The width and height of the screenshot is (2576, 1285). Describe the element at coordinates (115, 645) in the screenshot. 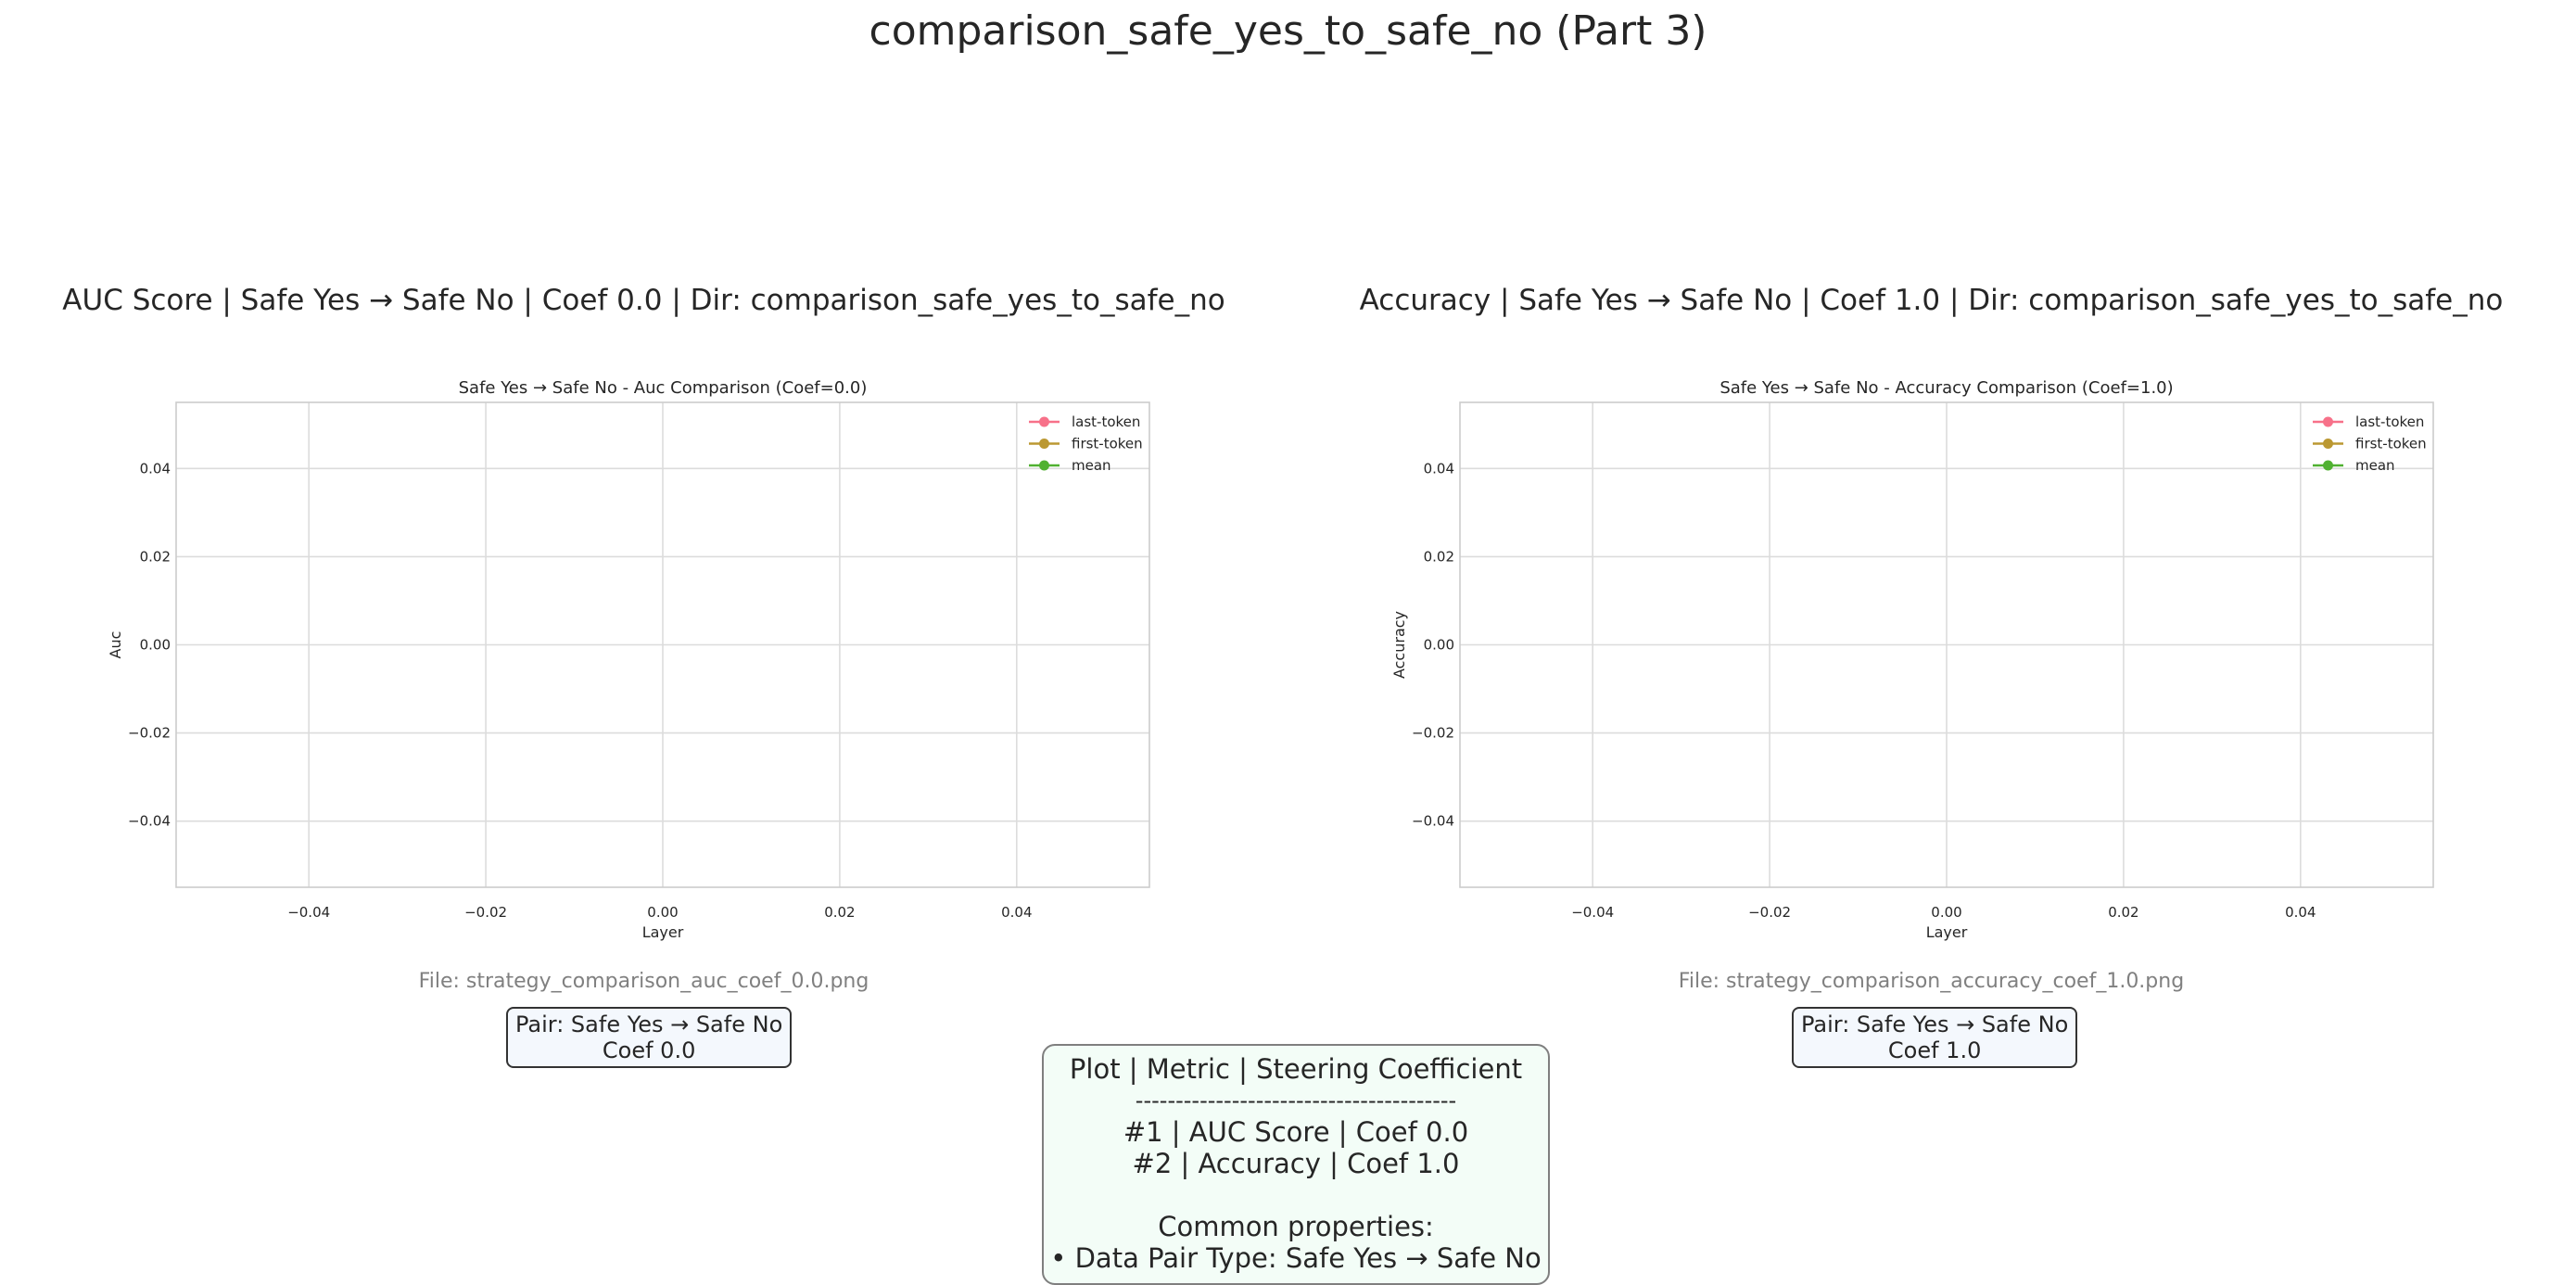

I see `y-axis-label: Auc` at that location.